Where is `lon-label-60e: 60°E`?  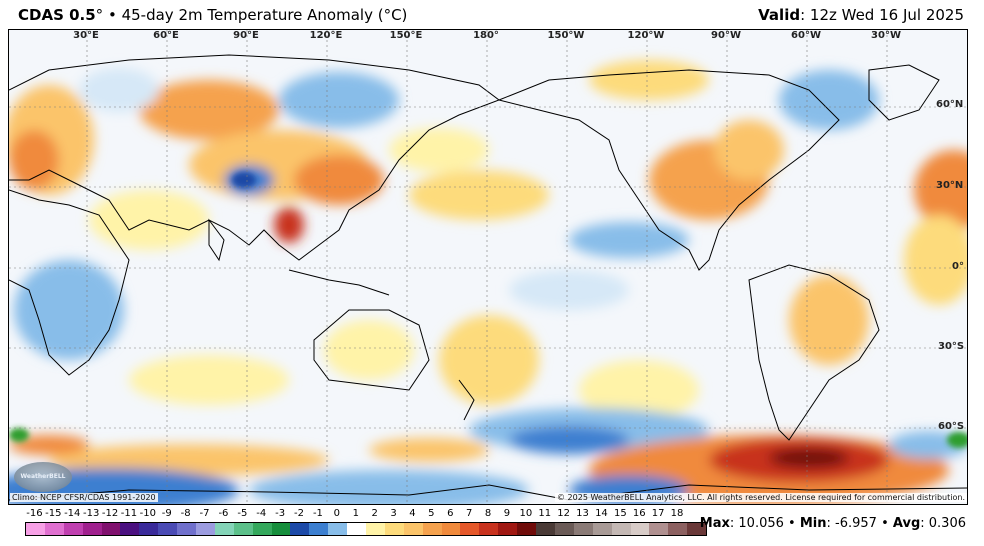 lon-label-60e: 60°E is located at coordinates (166, 35).